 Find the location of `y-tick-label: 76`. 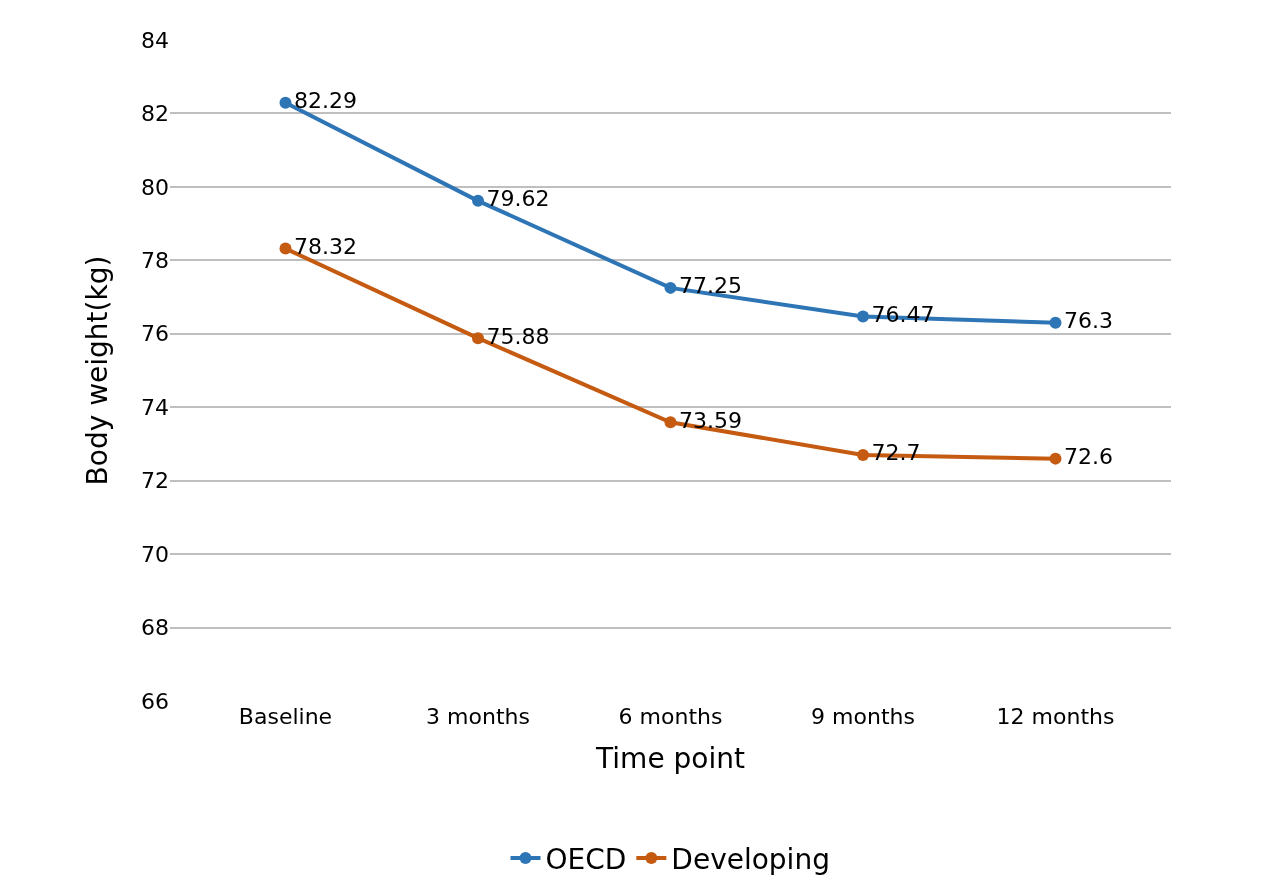

y-tick-label: 76 is located at coordinates (155, 334).